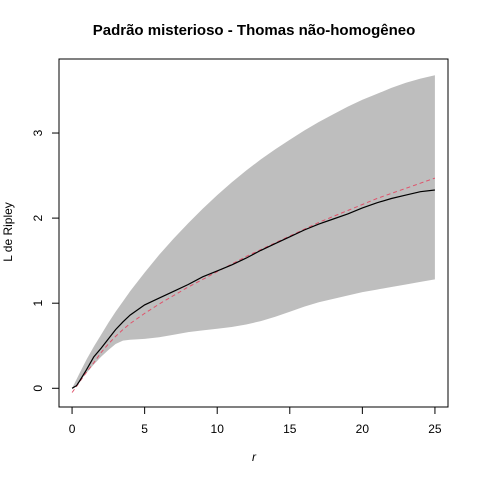 Image resolution: width=480 pixels, height=480 pixels. What do you see at coordinates (435, 429) in the screenshot?
I see `x-tick-label: 25` at bounding box center [435, 429].